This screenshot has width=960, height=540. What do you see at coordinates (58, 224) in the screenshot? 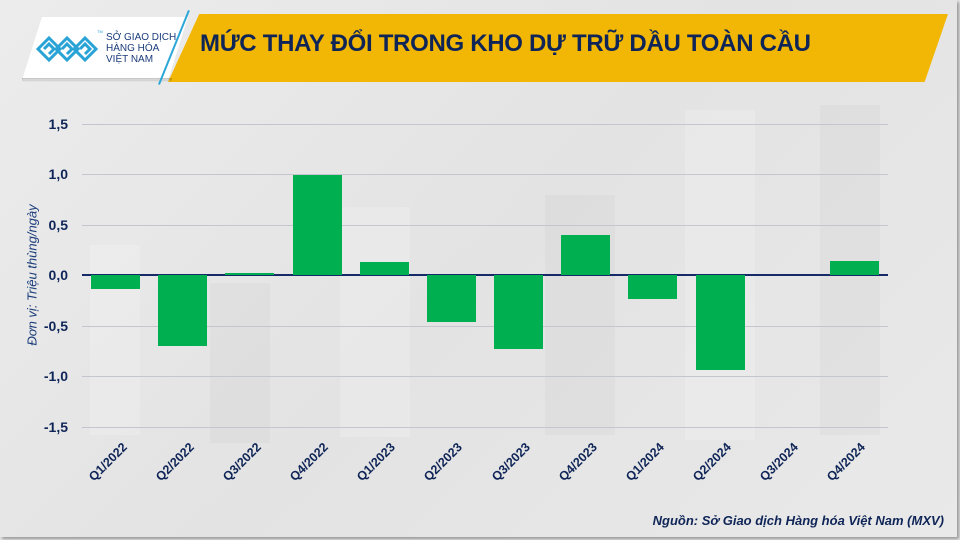
I see `y-tick-label: 0,5` at bounding box center [58, 224].